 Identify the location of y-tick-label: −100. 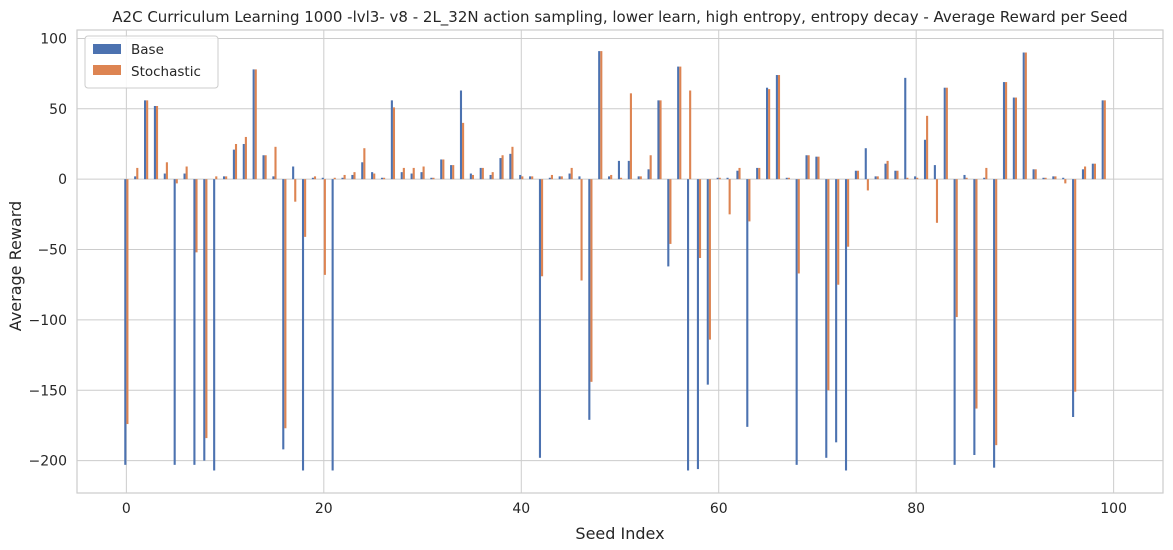
(48, 321).